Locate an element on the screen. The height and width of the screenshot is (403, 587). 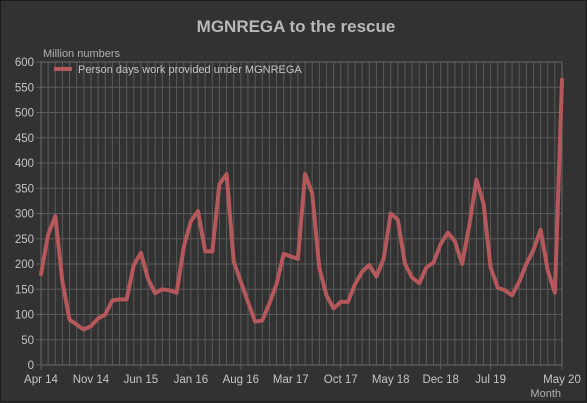
x-tick-label: Jul 19 is located at coordinates (490, 380).